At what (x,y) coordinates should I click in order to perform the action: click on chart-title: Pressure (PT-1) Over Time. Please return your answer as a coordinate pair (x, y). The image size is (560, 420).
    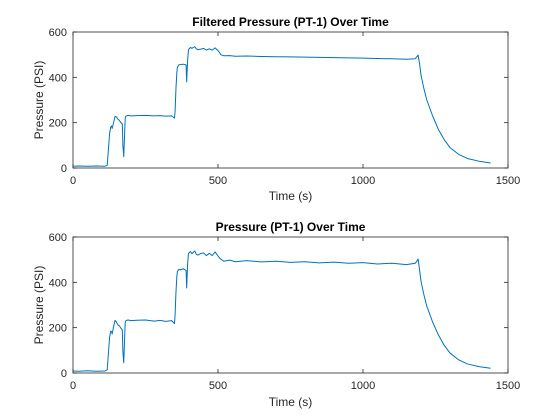
    Looking at the image, I should click on (291, 227).